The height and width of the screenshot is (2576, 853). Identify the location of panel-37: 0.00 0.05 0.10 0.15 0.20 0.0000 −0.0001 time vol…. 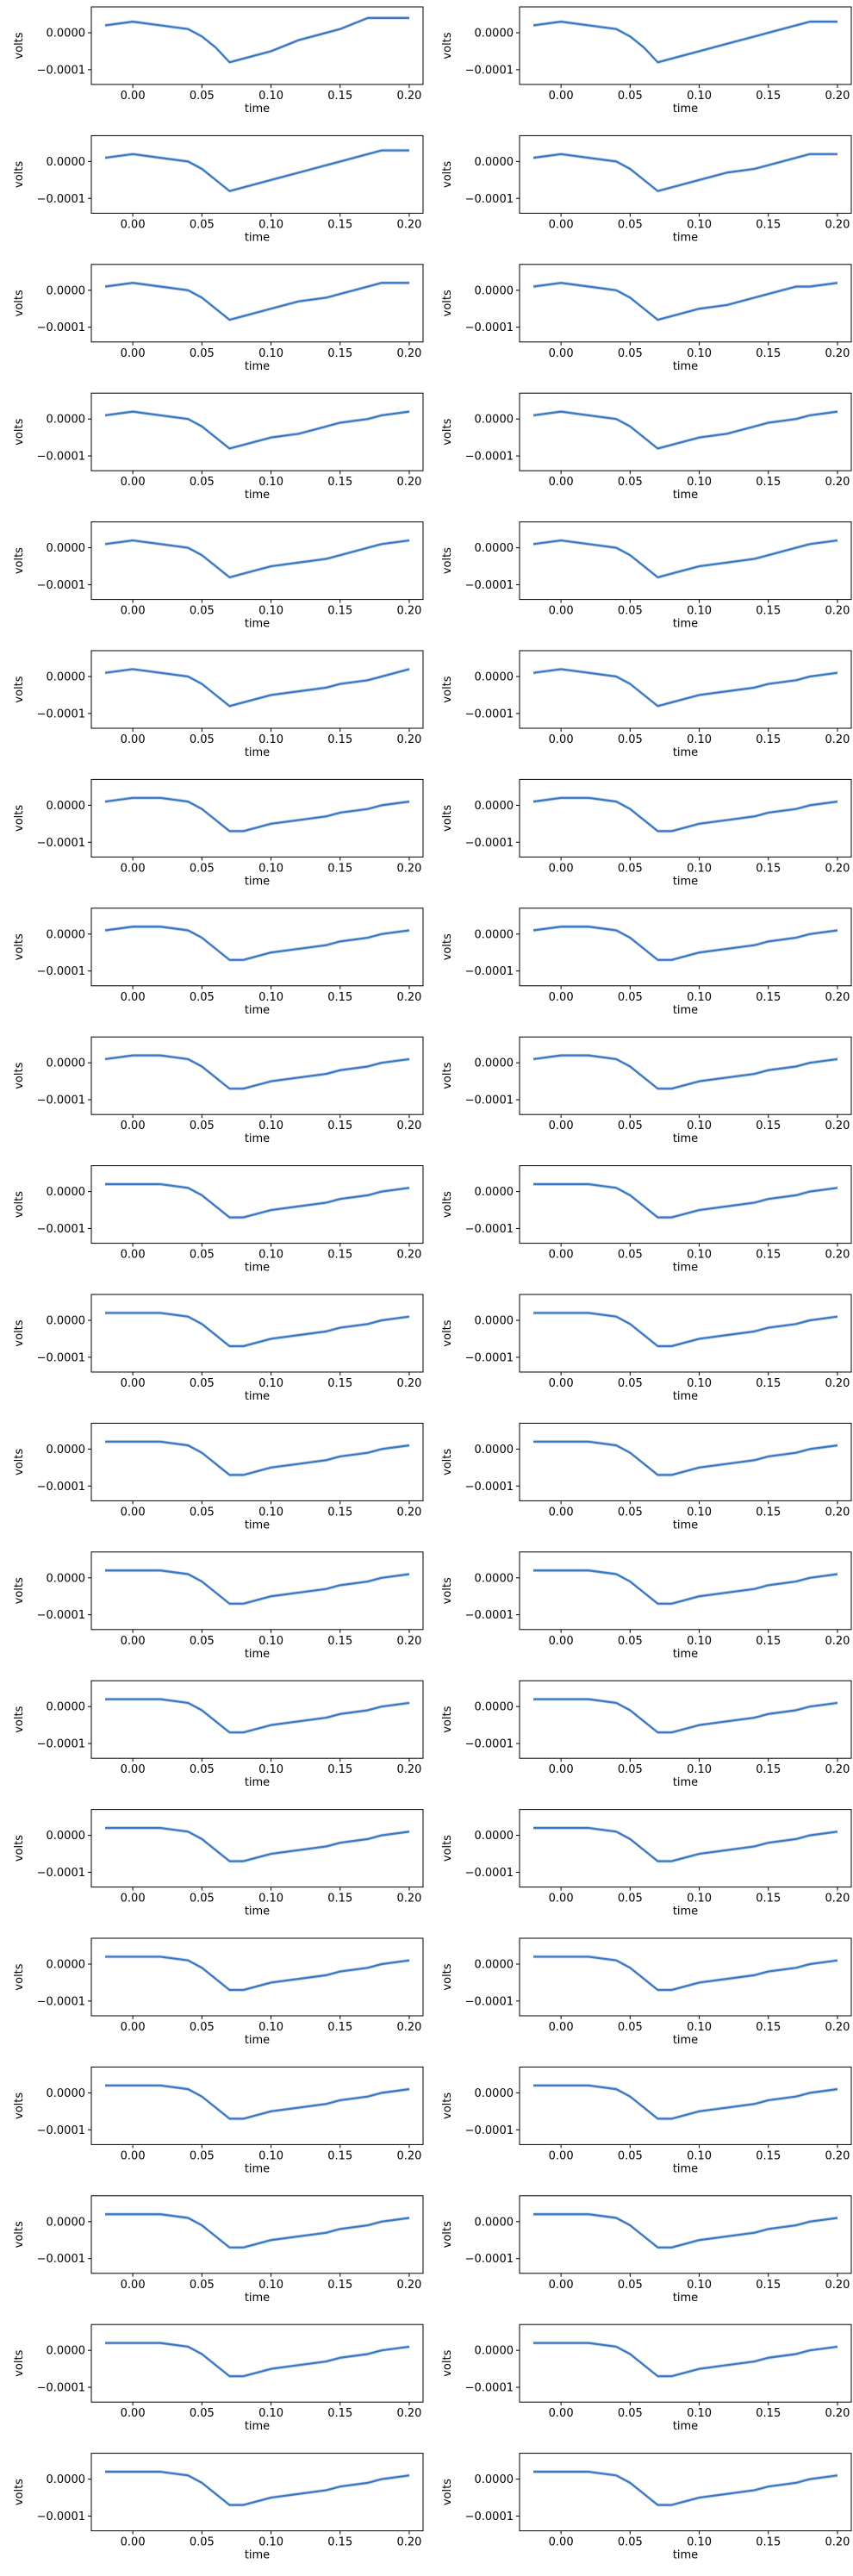
(218, 2378).